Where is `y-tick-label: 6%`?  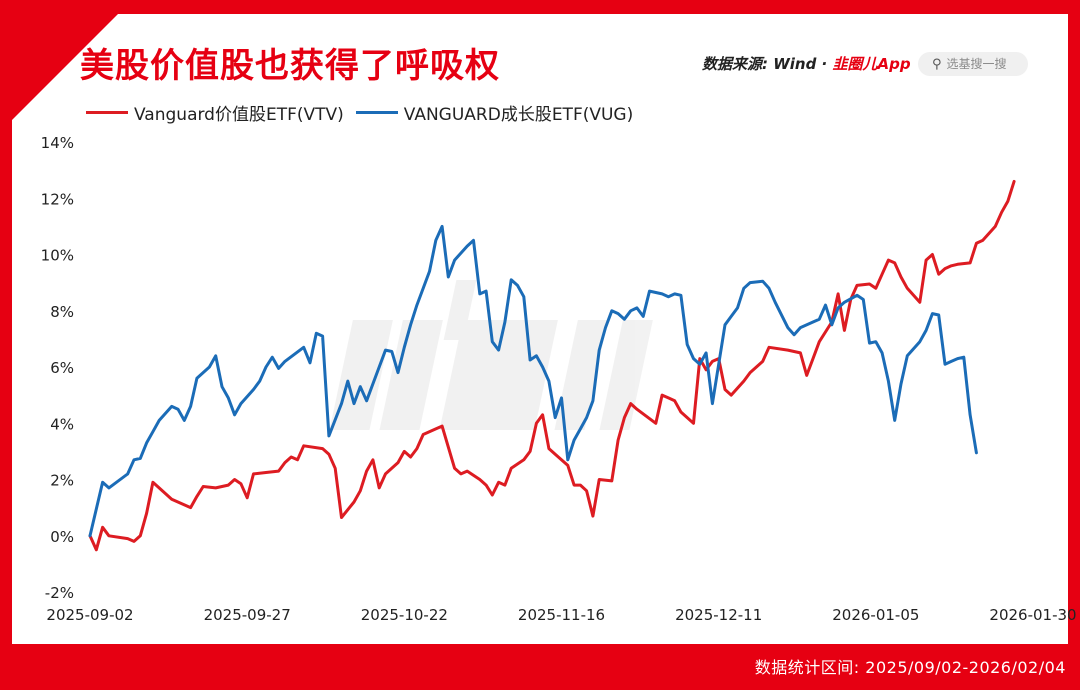 y-tick-label: 6% is located at coordinates (62, 368).